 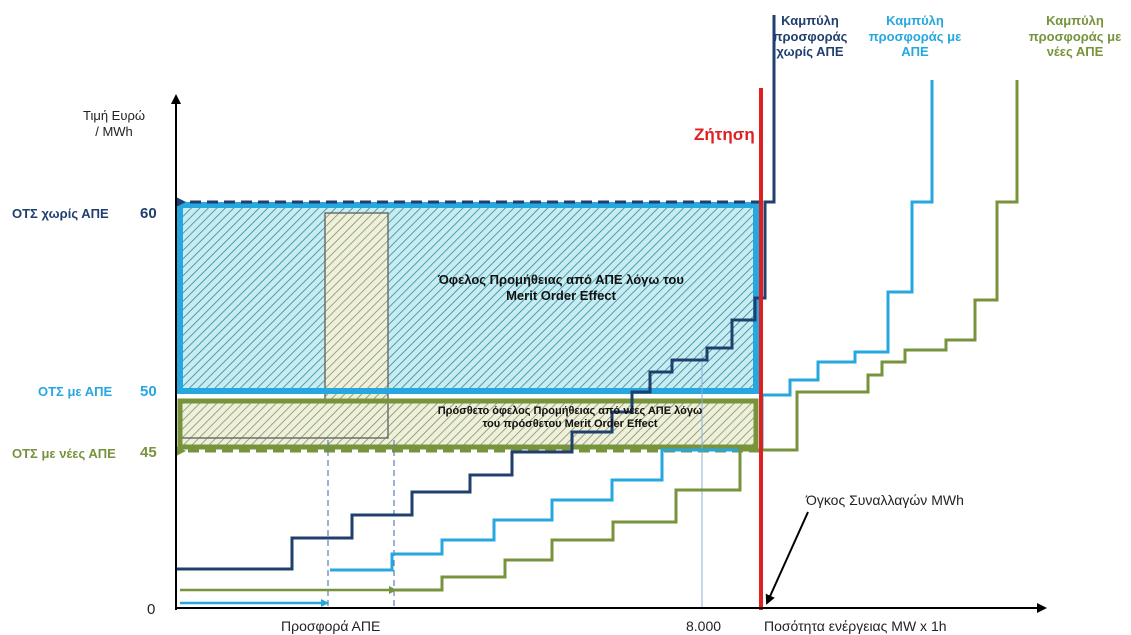 What do you see at coordinates (60, 213) in the screenshot?
I see `price-label-without-res: ΟΤΣ χωρίς ΑΠΕ` at bounding box center [60, 213].